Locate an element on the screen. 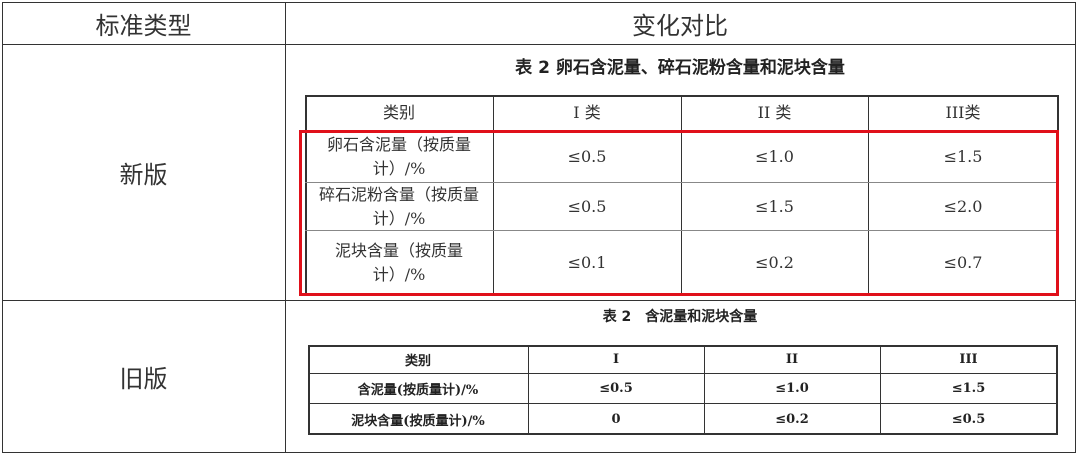  value-cell: 0 is located at coordinates (616, 419).